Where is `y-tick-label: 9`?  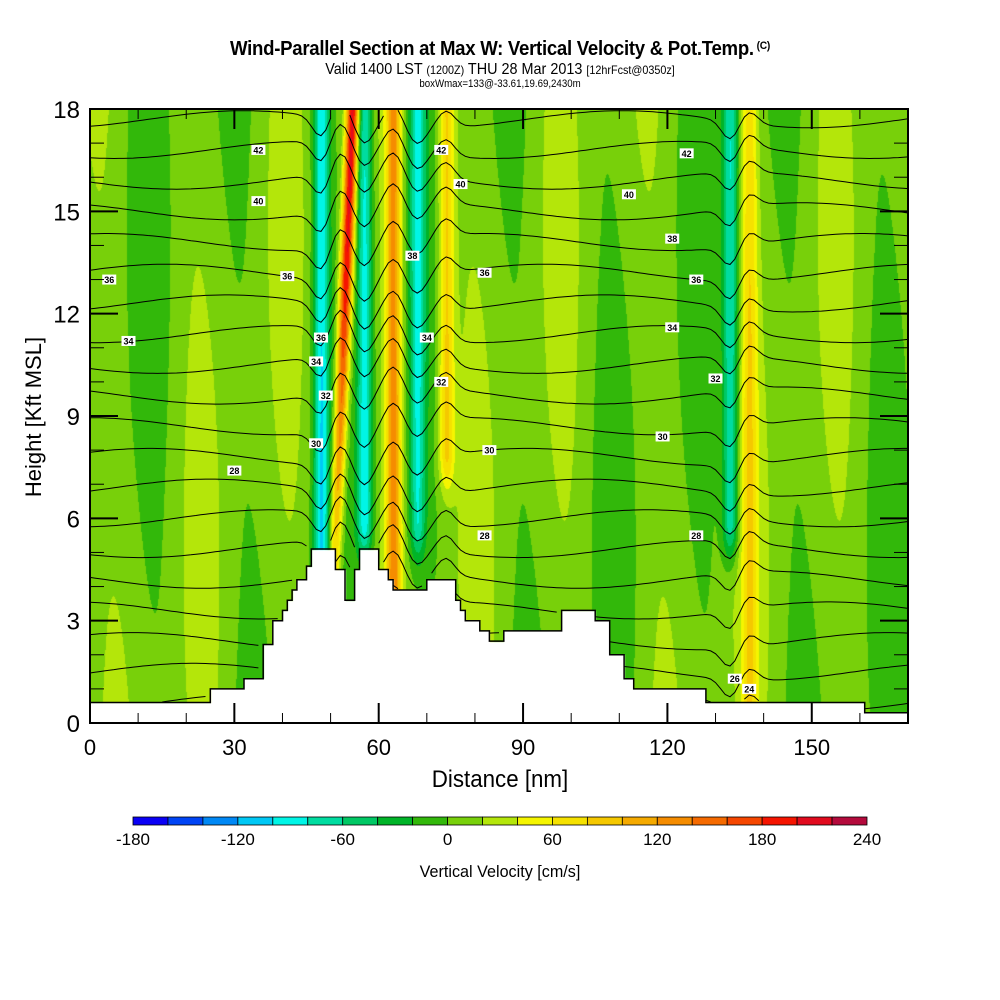
y-tick-label: 9 is located at coordinates (73, 417).